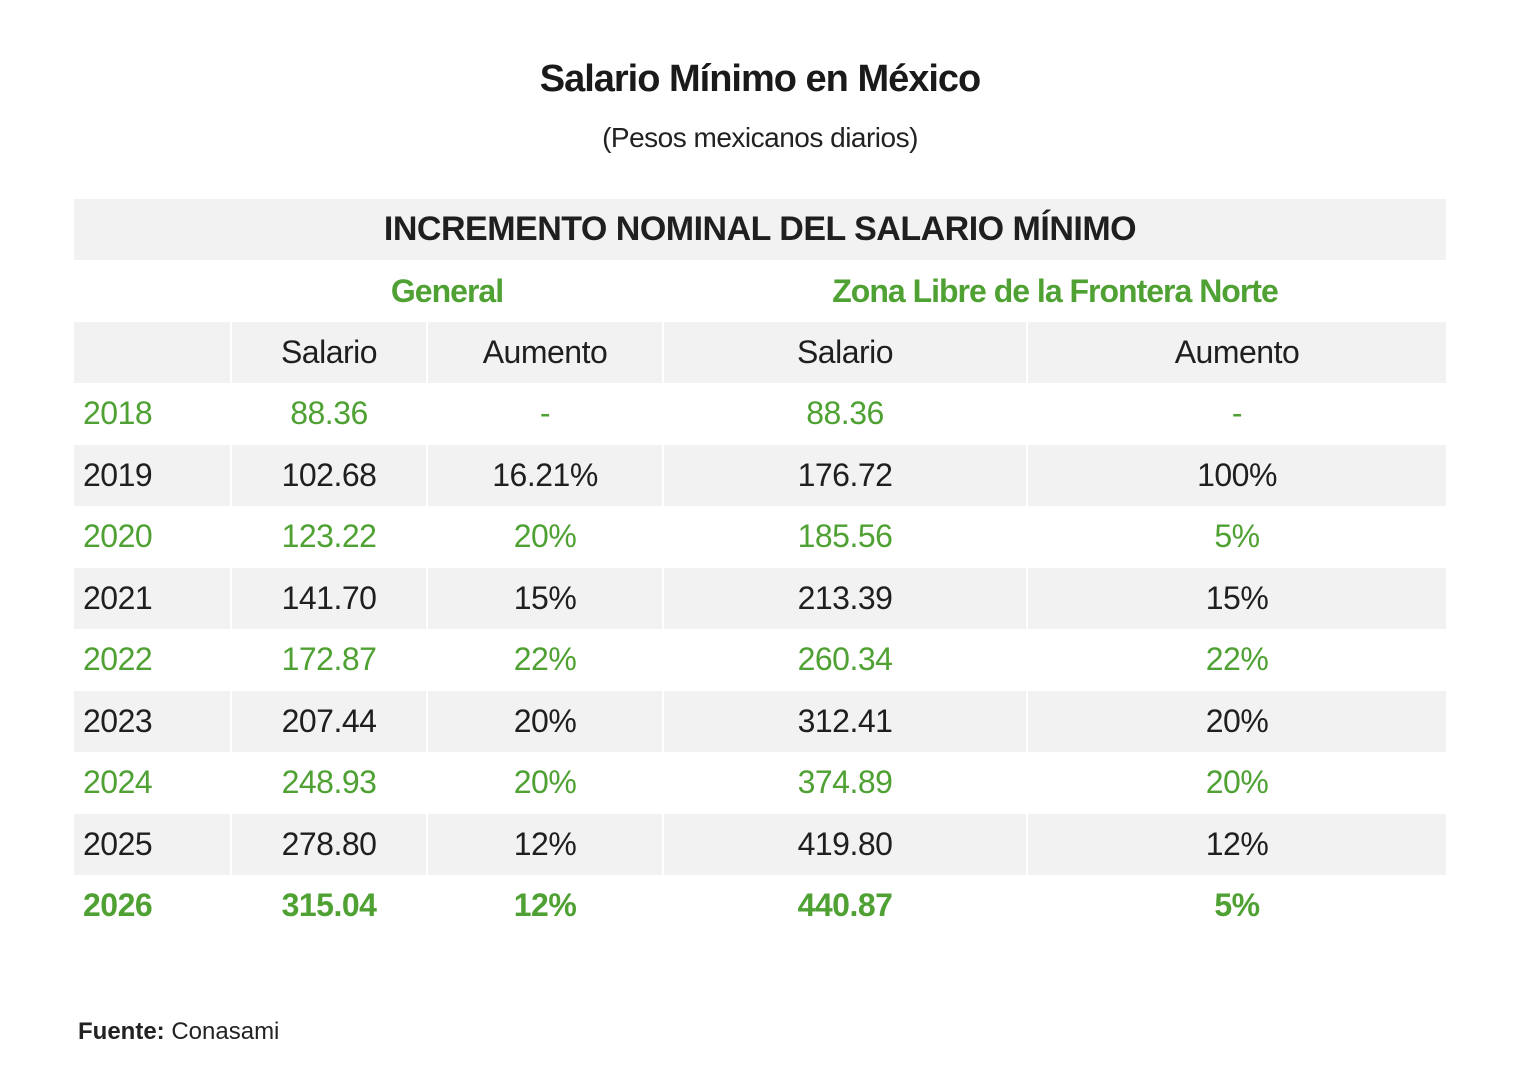 Image resolution: width=1536 pixels, height=1072 pixels. What do you see at coordinates (225, 1031) in the screenshot?
I see `footer-source: Conasami` at bounding box center [225, 1031].